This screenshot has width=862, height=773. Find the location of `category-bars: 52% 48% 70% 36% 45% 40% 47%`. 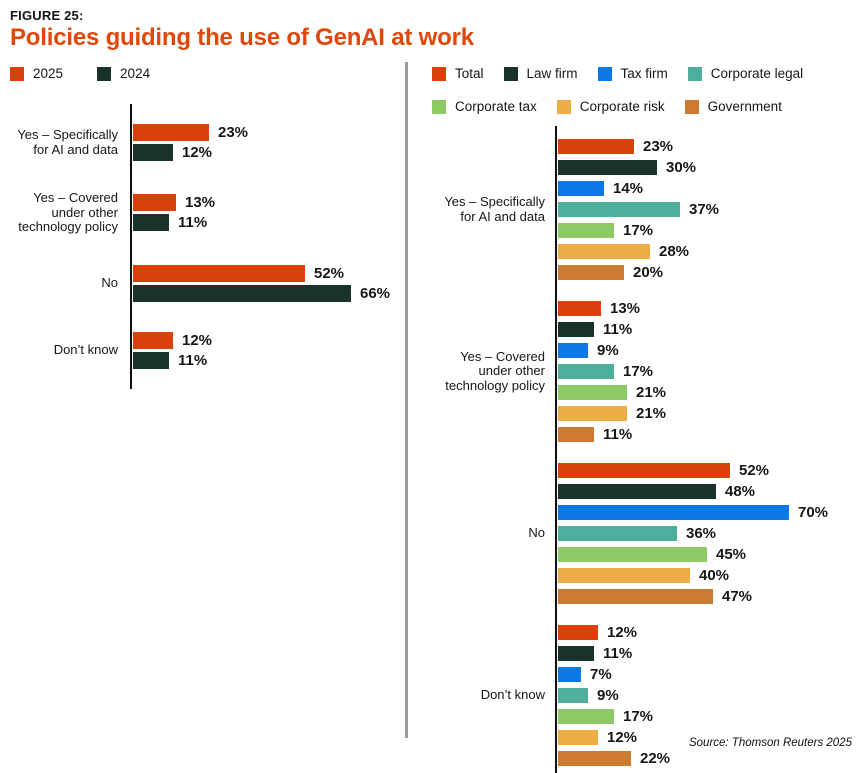

category-bars: 52% 48% 70% 36% 45% 40% 47% is located at coordinates (691, 533).